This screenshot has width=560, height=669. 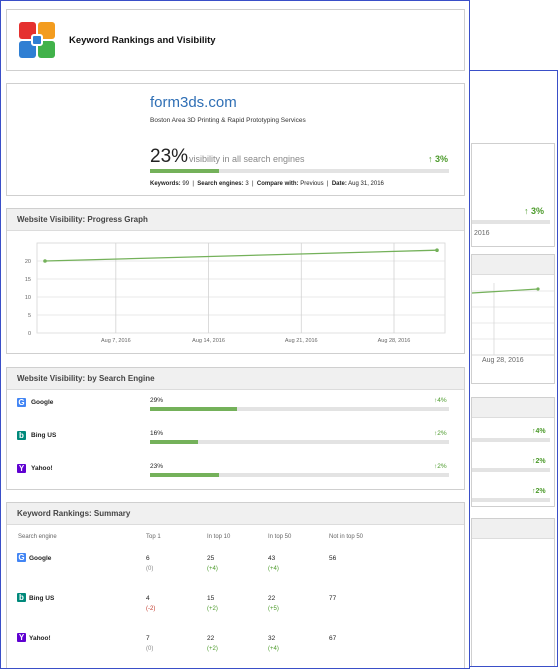 What do you see at coordinates (148, 558) in the screenshot?
I see `top1-value: 6` at bounding box center [148, 558].